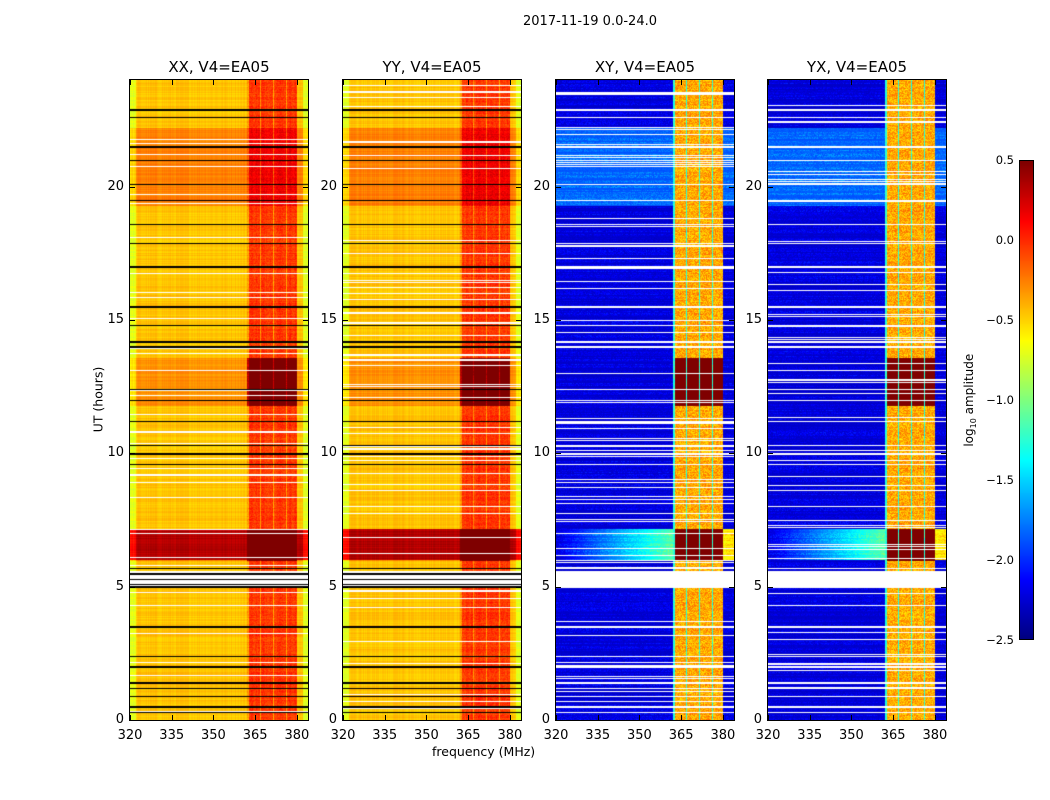 Image resolution: width=1050 pixels, height=800 pixels. Describe the element at coordinates (432, 400) in the screenshot. I see `heatmap-yy` at that location.